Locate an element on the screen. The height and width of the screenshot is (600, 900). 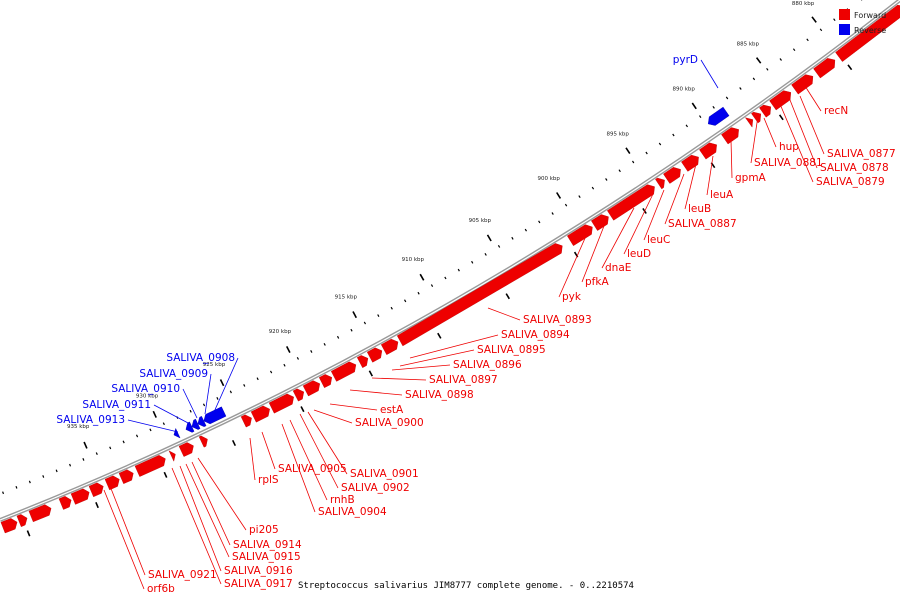
gene-label: SALIVA_0908 is located at coordinates (200, 358).